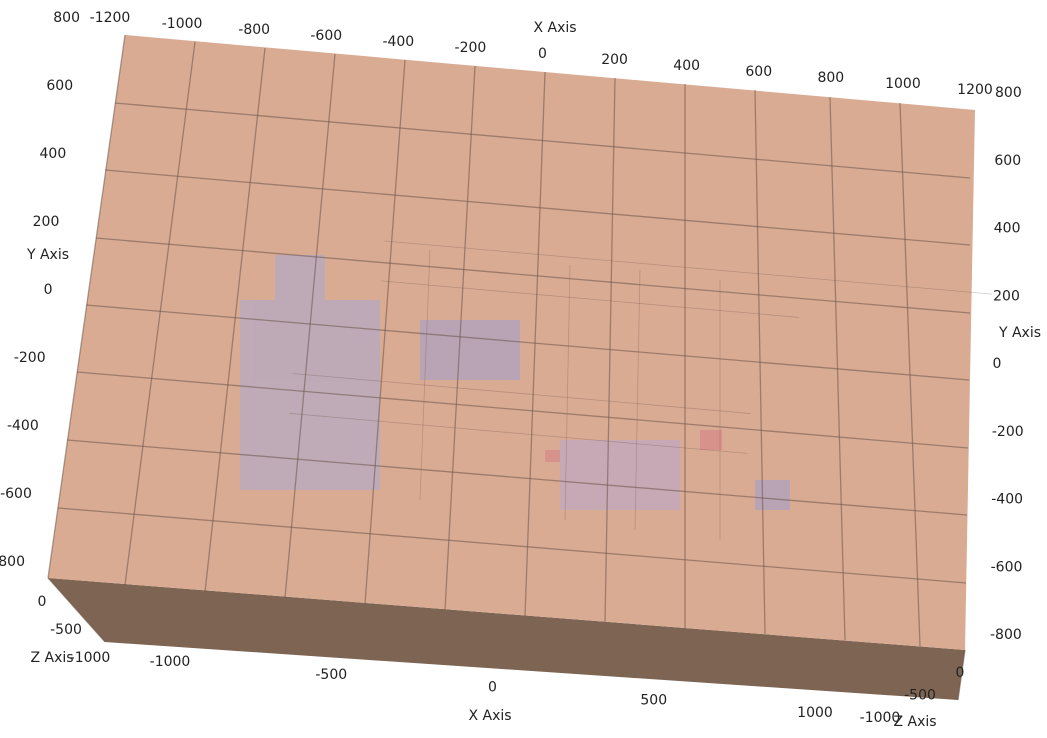  What do you see at coordinates (506, 639) in the screenshot?
I see `box-bottom` at bounding box center [506, 639].